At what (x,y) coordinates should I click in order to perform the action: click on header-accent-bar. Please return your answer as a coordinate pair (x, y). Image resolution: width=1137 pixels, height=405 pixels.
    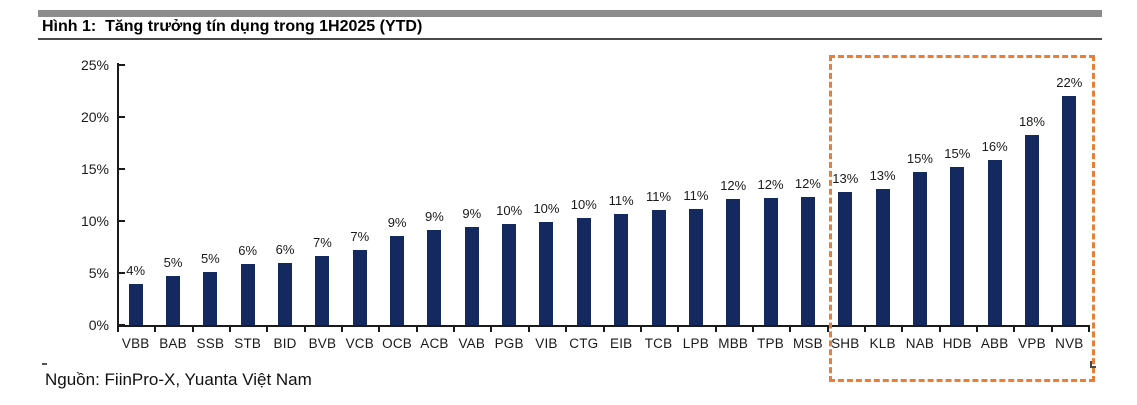
    Looking at the image, I should click on (570, 13).